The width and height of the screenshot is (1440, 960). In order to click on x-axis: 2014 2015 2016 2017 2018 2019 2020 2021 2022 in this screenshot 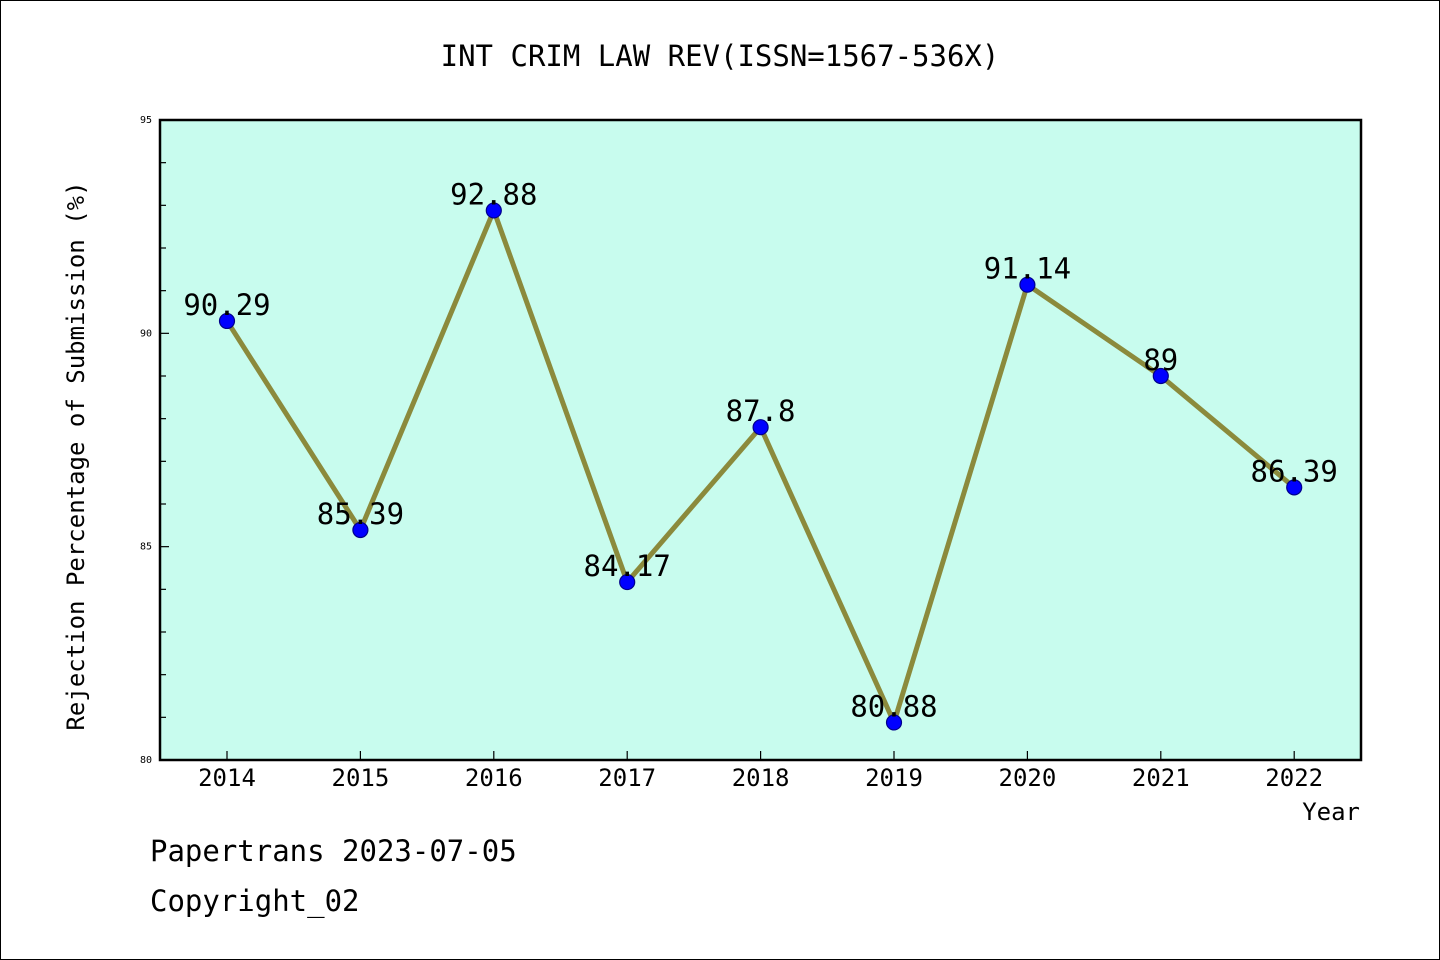, I will do `click(760, 771)`.